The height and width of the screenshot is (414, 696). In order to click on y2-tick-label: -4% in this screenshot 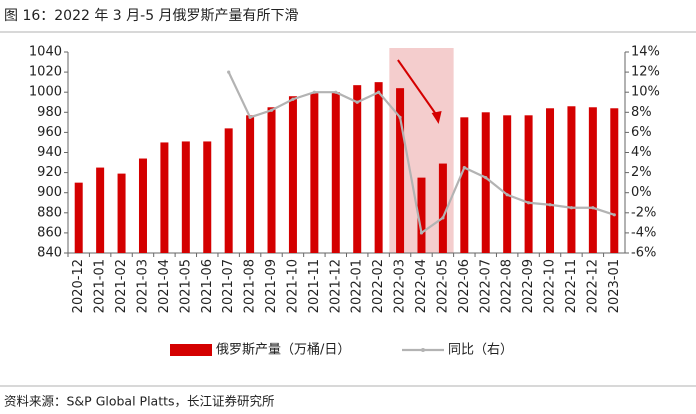, I will do `click(643, 232)`.